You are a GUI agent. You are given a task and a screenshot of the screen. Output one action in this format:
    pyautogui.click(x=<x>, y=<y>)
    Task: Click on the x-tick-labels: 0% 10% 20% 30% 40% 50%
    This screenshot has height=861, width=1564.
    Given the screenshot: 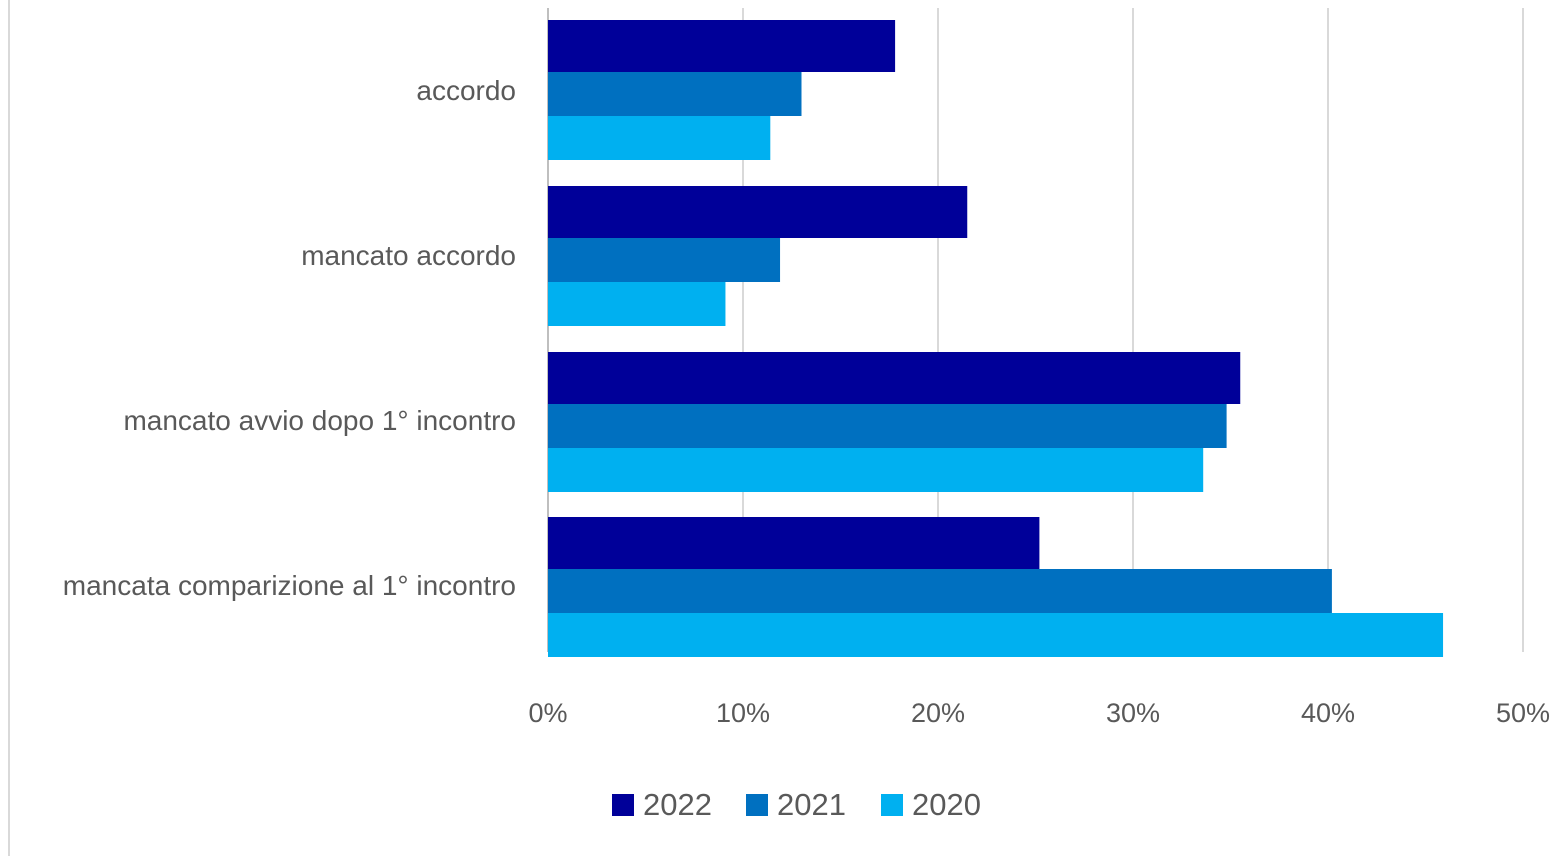 What is the action you would take?
    pyautogui.click(x=1039, y=713)
    